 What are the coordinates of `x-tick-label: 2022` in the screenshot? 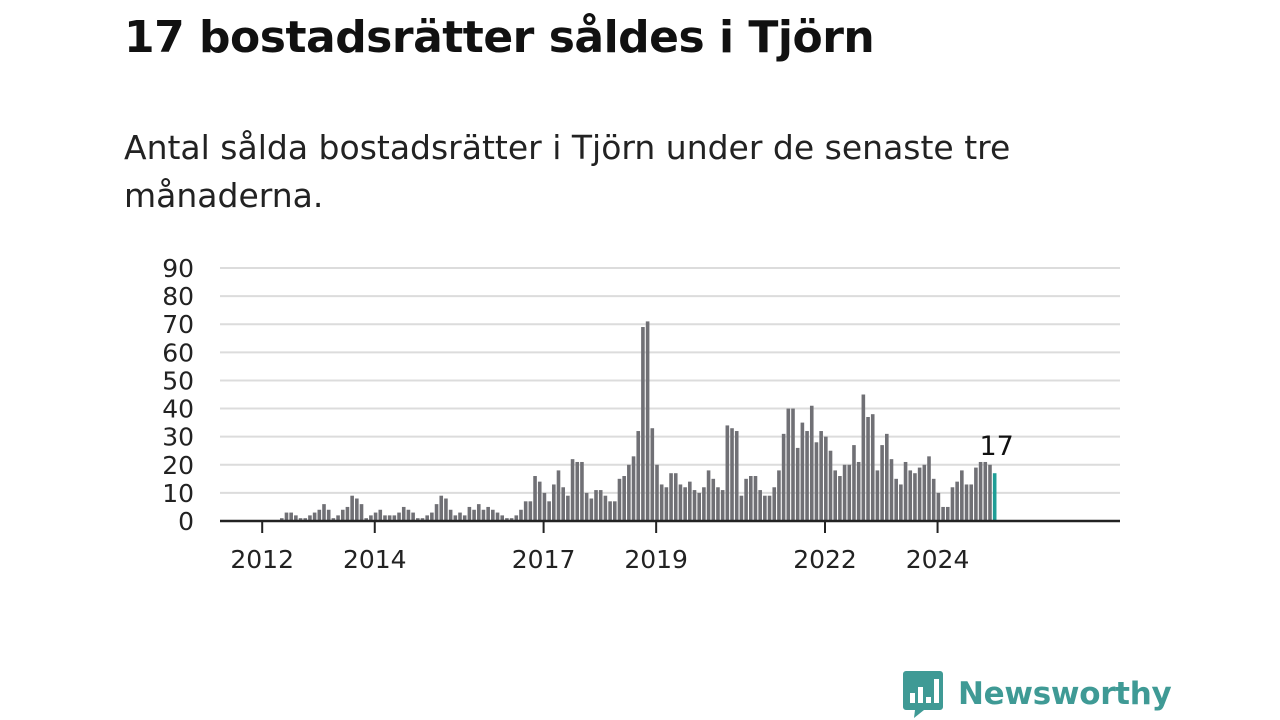 It's located at (825, 559).